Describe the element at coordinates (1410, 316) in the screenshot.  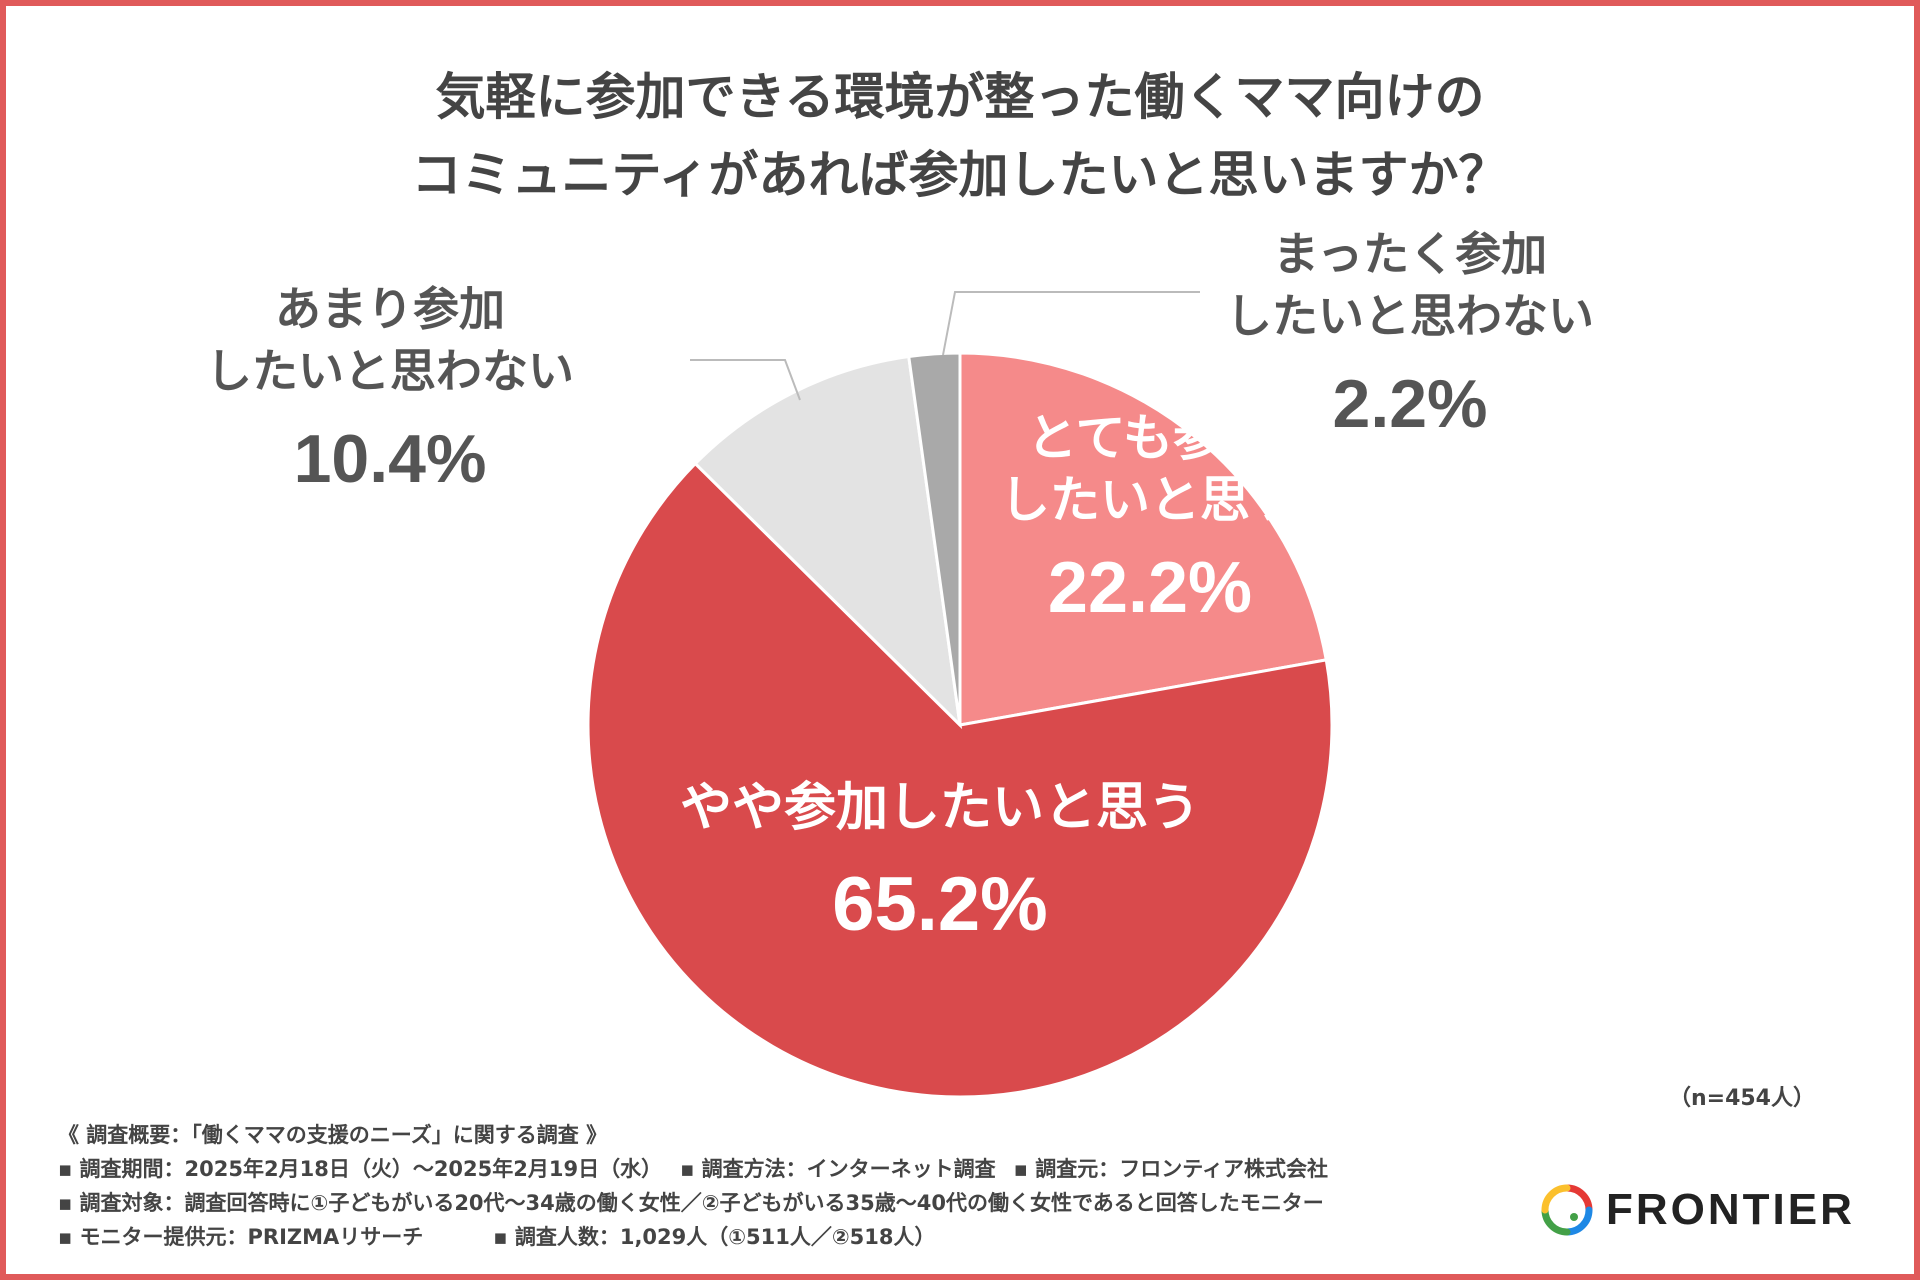
I see `slice-label-3-line-1: したいと思わない` at that location.